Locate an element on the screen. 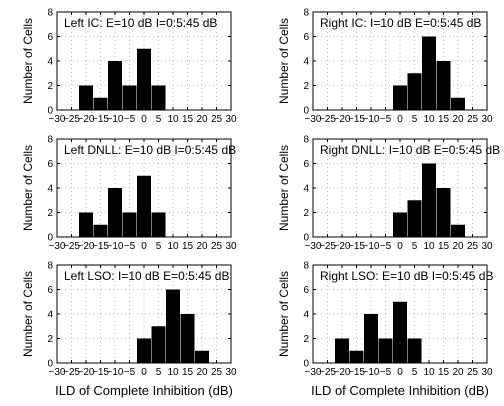 The width and height of the screenshot is (504, 406). panel-label: Left IC: E=10 dB I=0:5:45 dB is located at coordinates (140, 23).